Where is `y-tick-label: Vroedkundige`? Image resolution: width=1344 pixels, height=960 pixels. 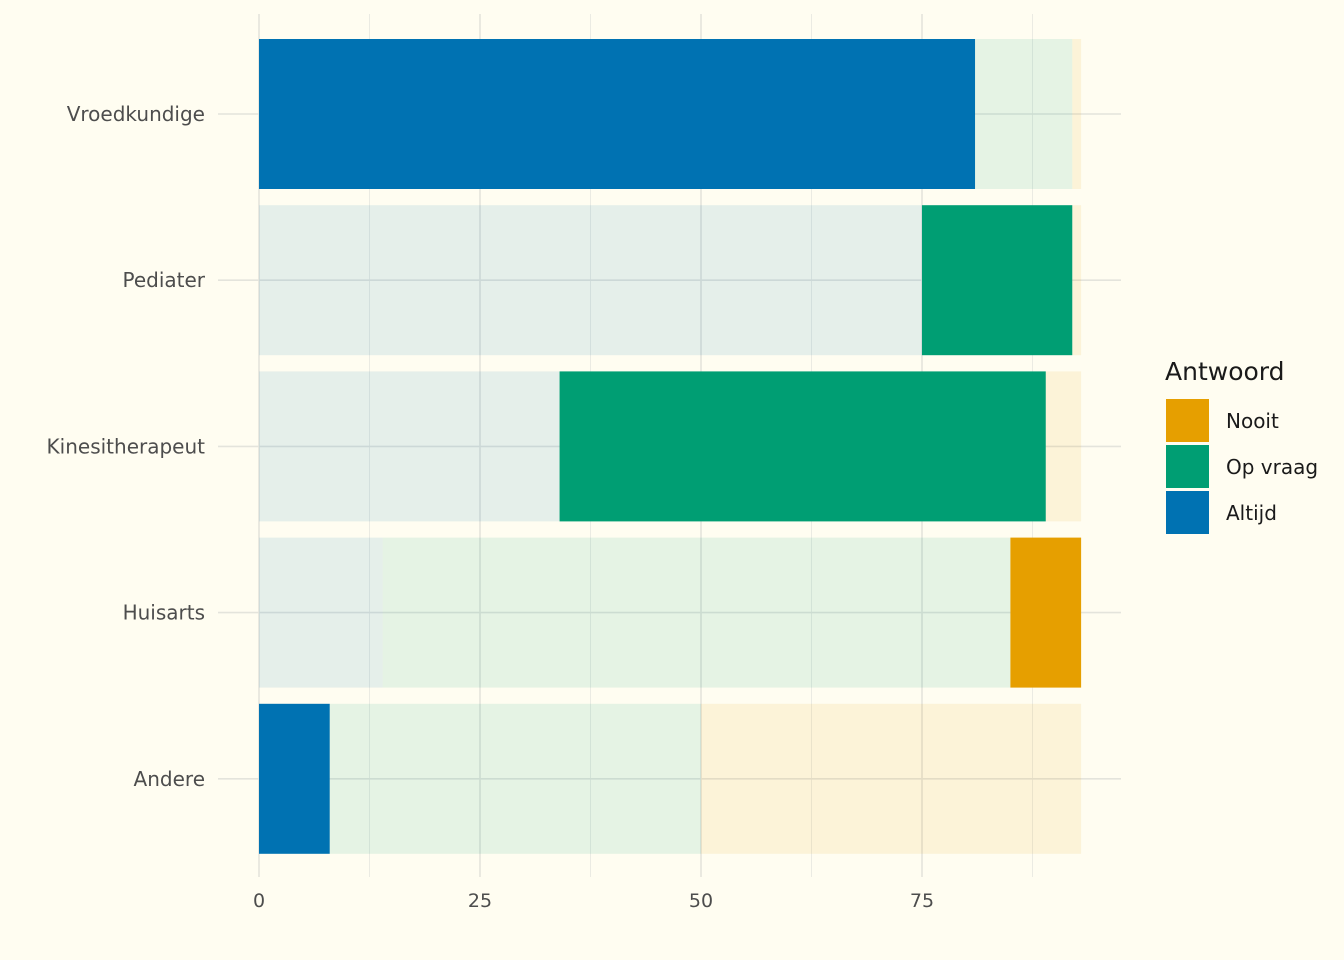 y-tick-label: Vroedkundige is located at coordinates (136, 114).